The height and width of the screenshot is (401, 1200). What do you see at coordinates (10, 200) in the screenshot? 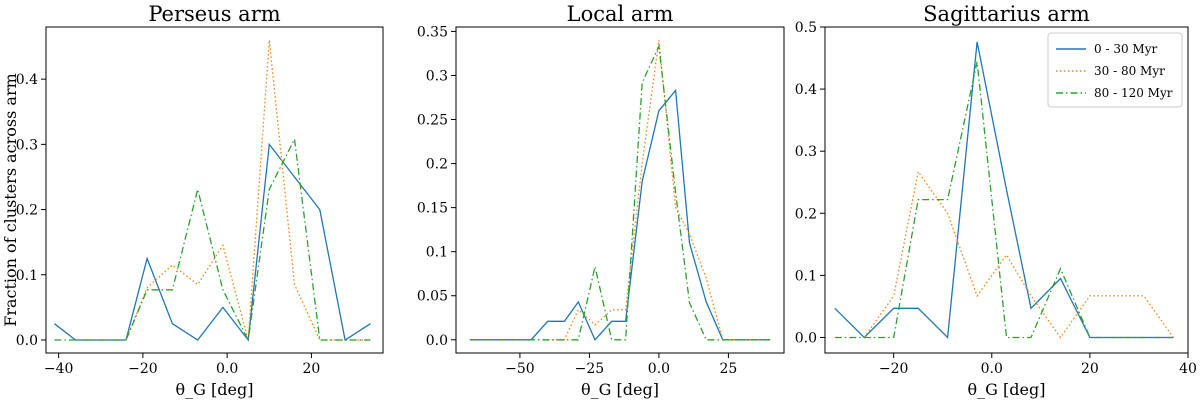
I see `y-axis-label: Fraction of clusters across arm` at bounding box center [10, 200].